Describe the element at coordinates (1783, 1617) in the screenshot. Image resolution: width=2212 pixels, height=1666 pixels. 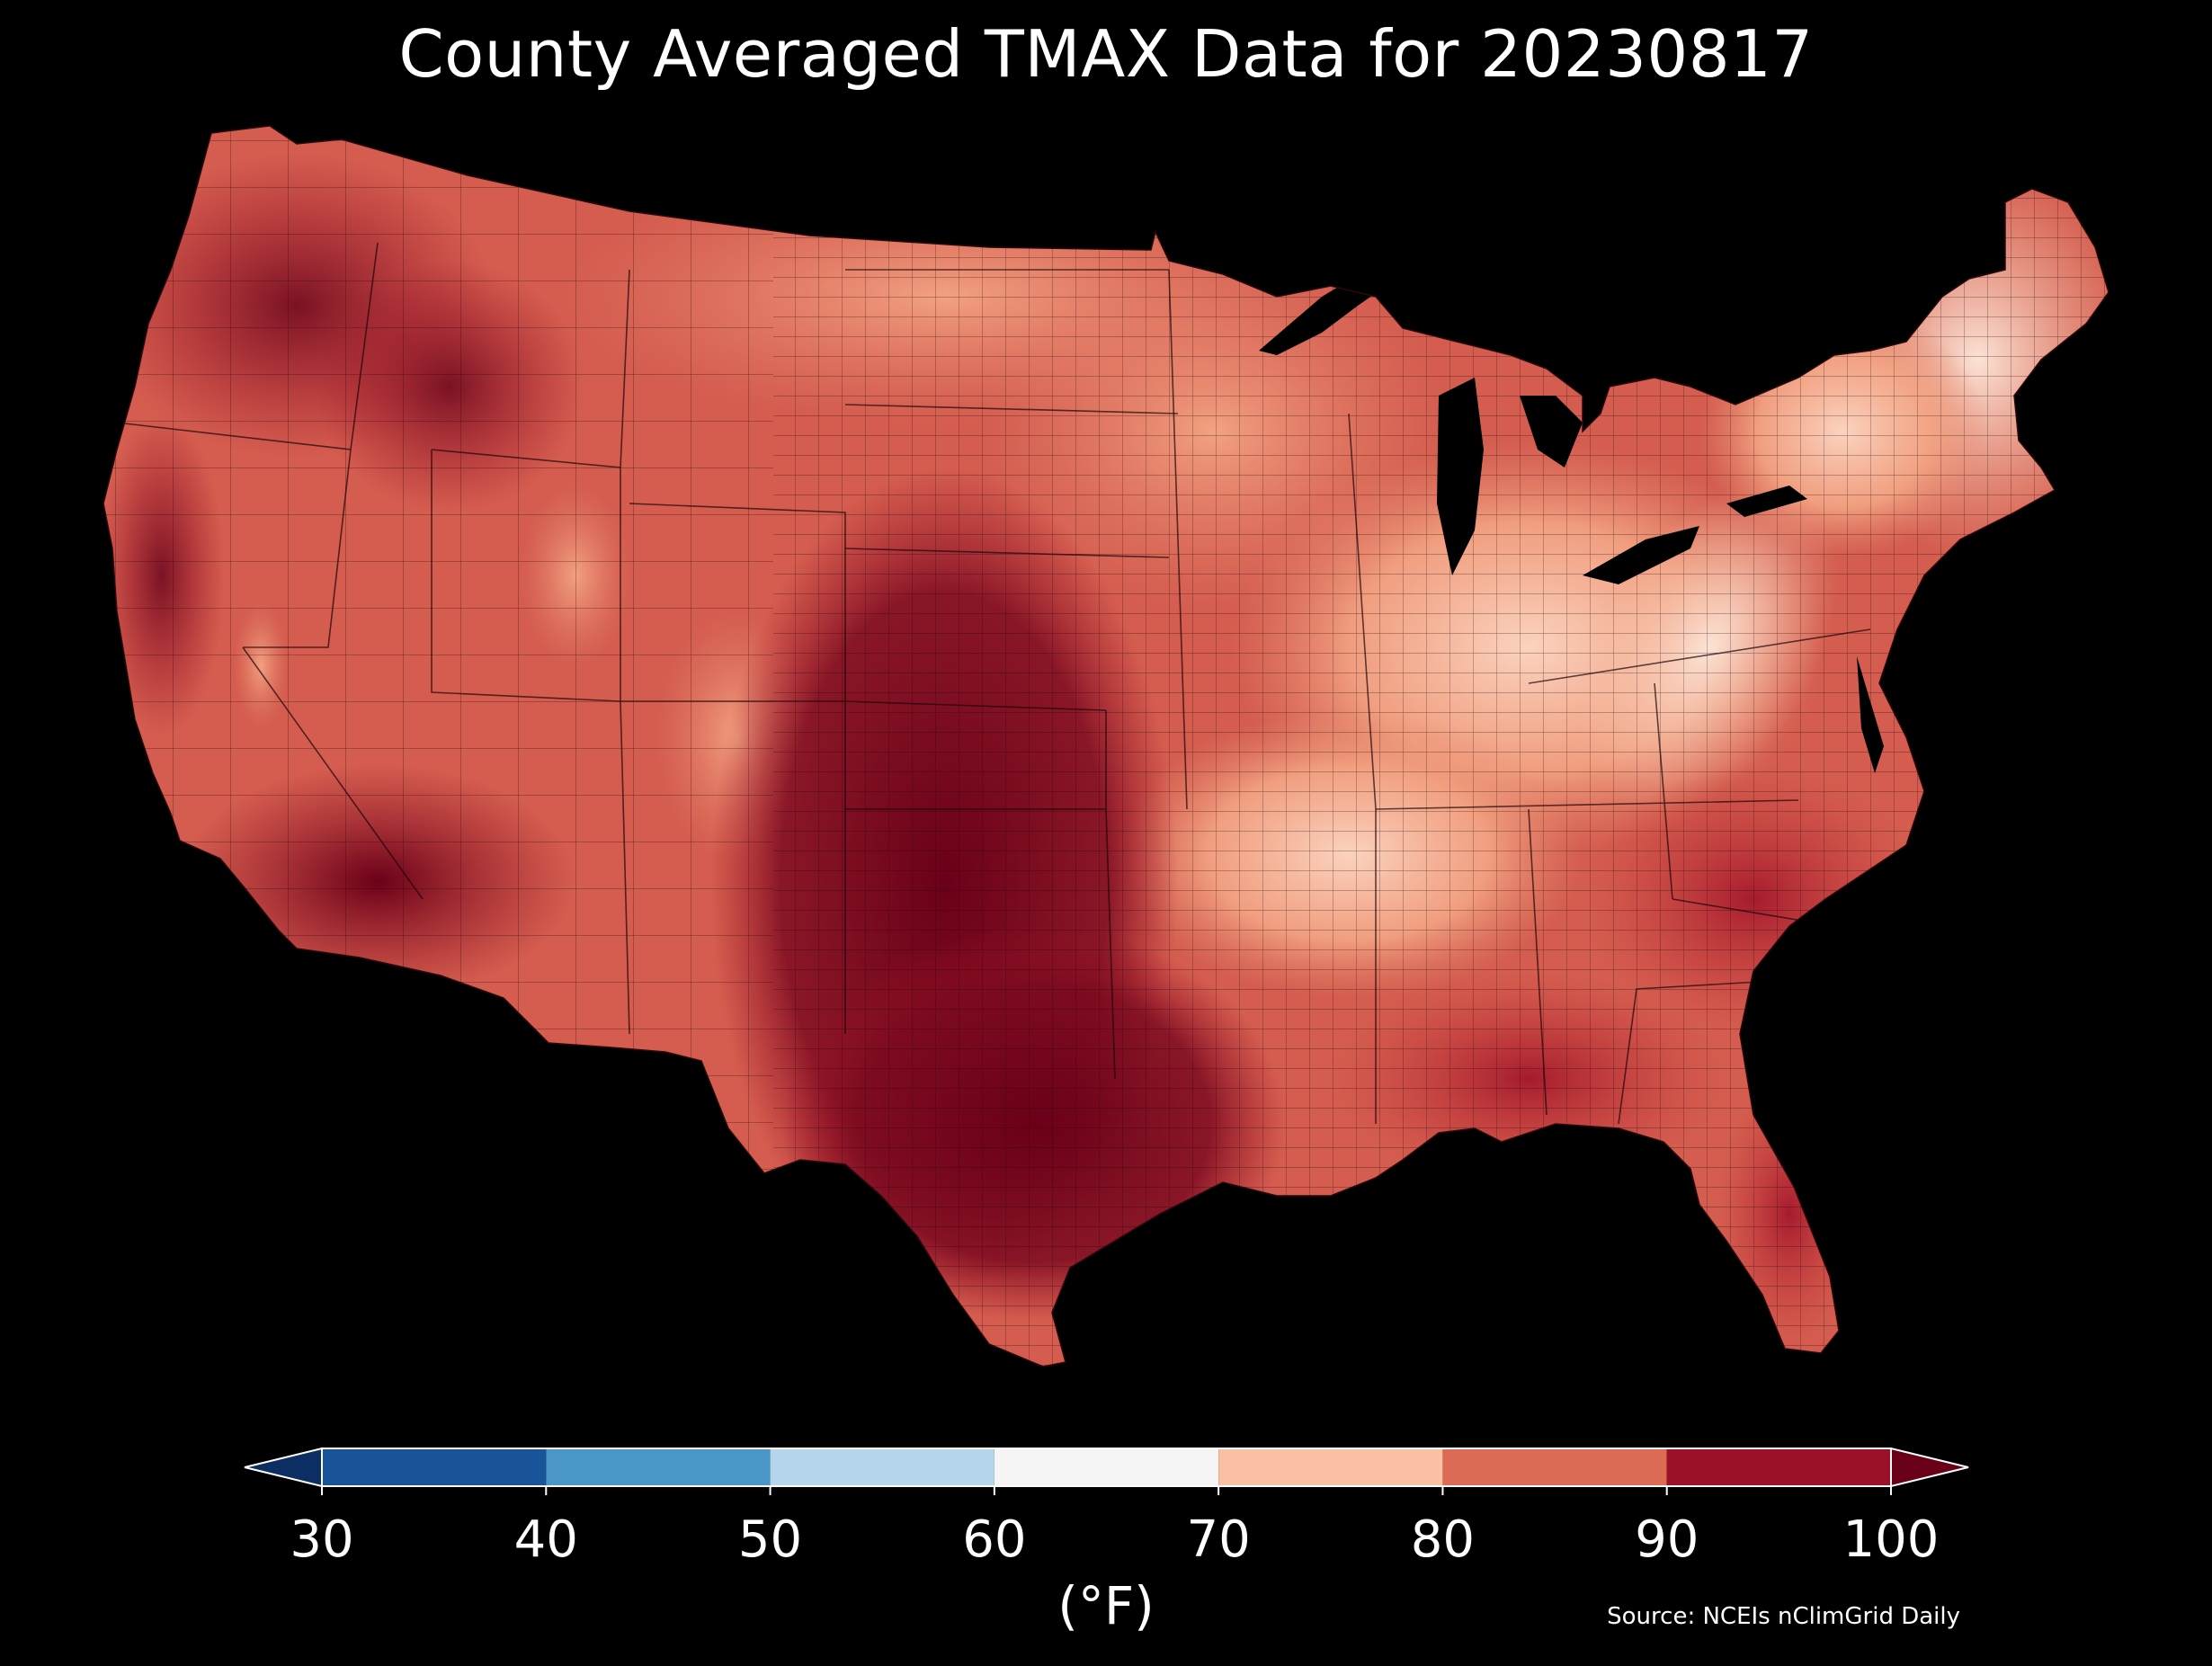
I see `source-credit: Source: NCEIs nClimGrid Daily` at that location.